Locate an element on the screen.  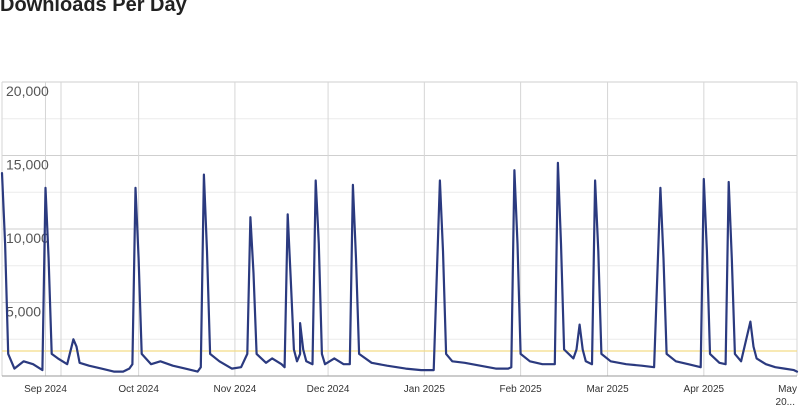
x-tick-label: Sep 2024 is located at coordinates (45, 389).